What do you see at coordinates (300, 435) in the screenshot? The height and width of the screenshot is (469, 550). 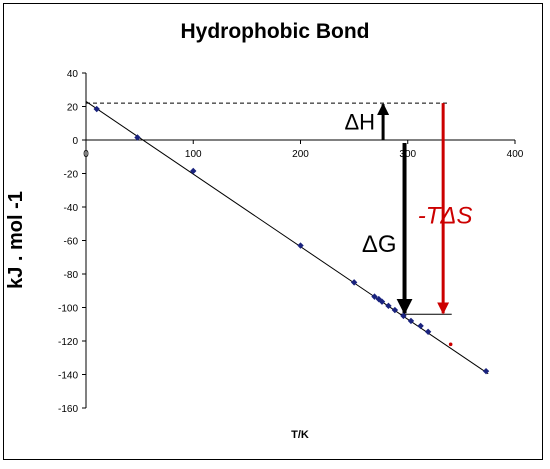 I see `x-axis-label: T/K` at bounding box center [300, 435].